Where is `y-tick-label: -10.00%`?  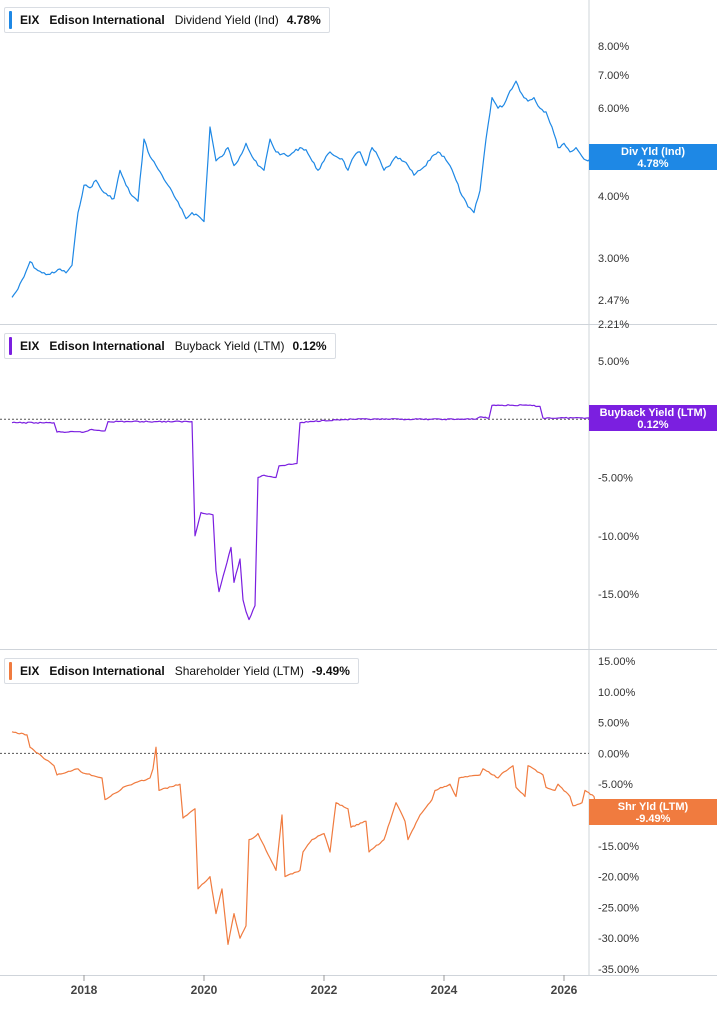 y-tick-label: -10.00% is located at coordinates (618, 537).